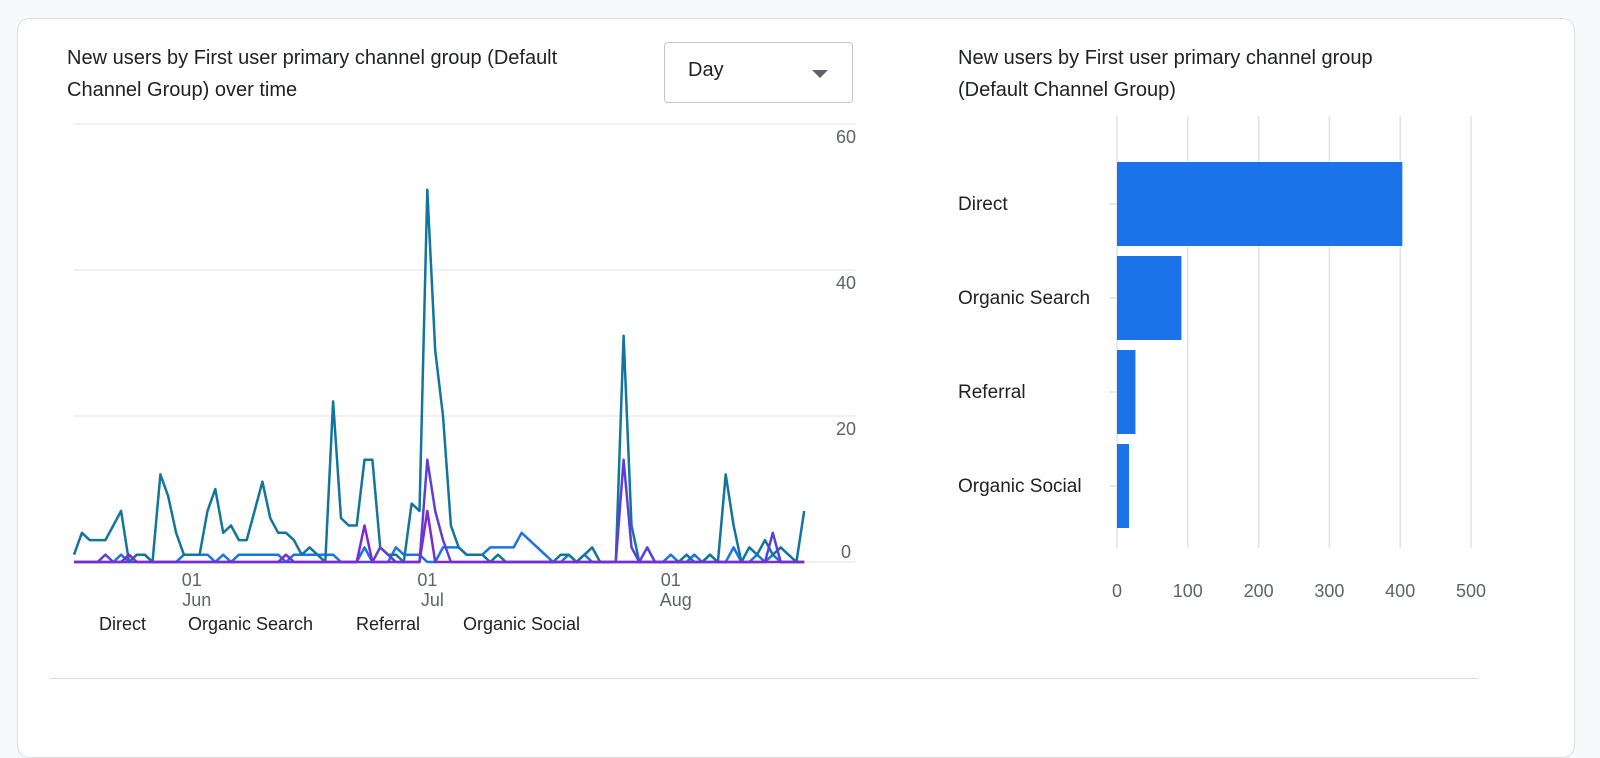  Describe the element at coordinates (123, 624) in the screenshot. I see `legend-item-direct: Direct` at that location.